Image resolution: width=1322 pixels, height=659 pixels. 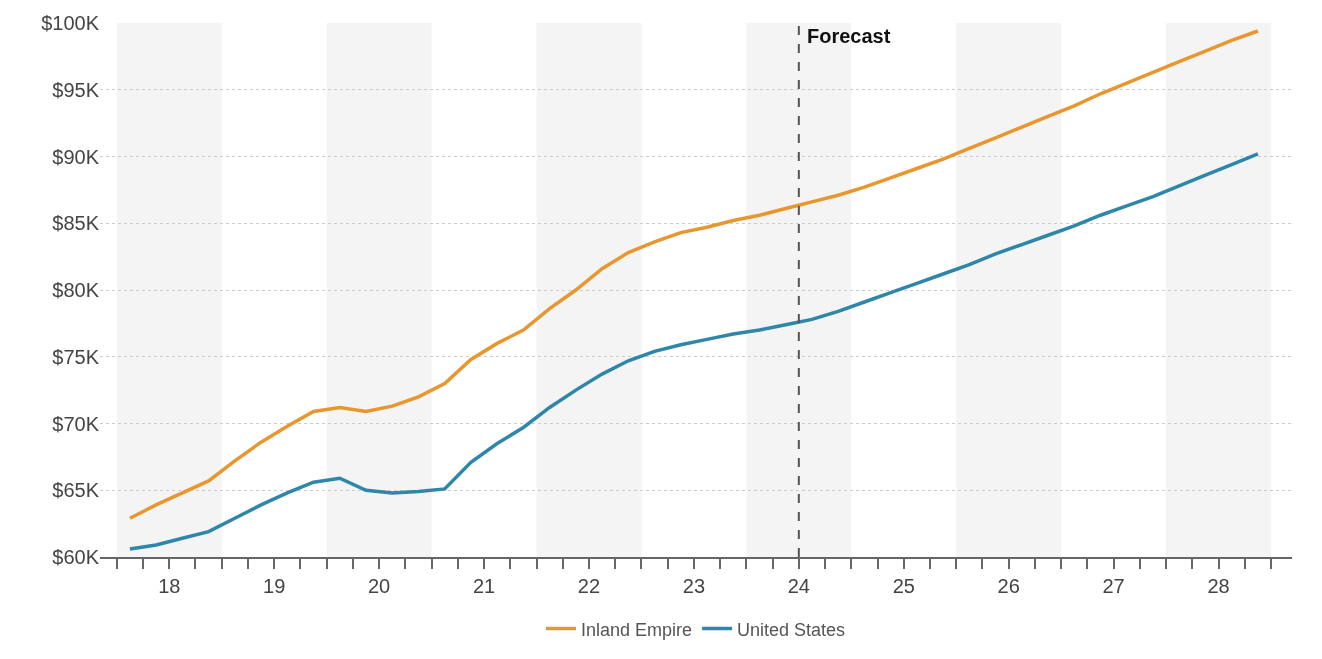 I want to click on ref-line-label: Forecast, so click(x=849, y=36).